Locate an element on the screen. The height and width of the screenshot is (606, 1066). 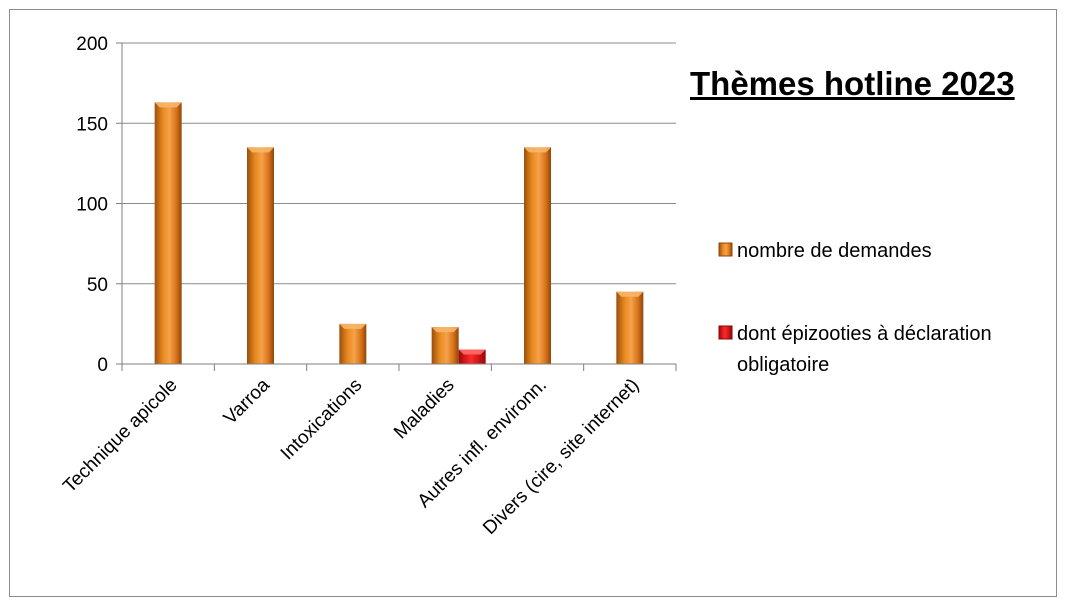
legend-label: nombre de demandes is located at coordinates (834, 251).